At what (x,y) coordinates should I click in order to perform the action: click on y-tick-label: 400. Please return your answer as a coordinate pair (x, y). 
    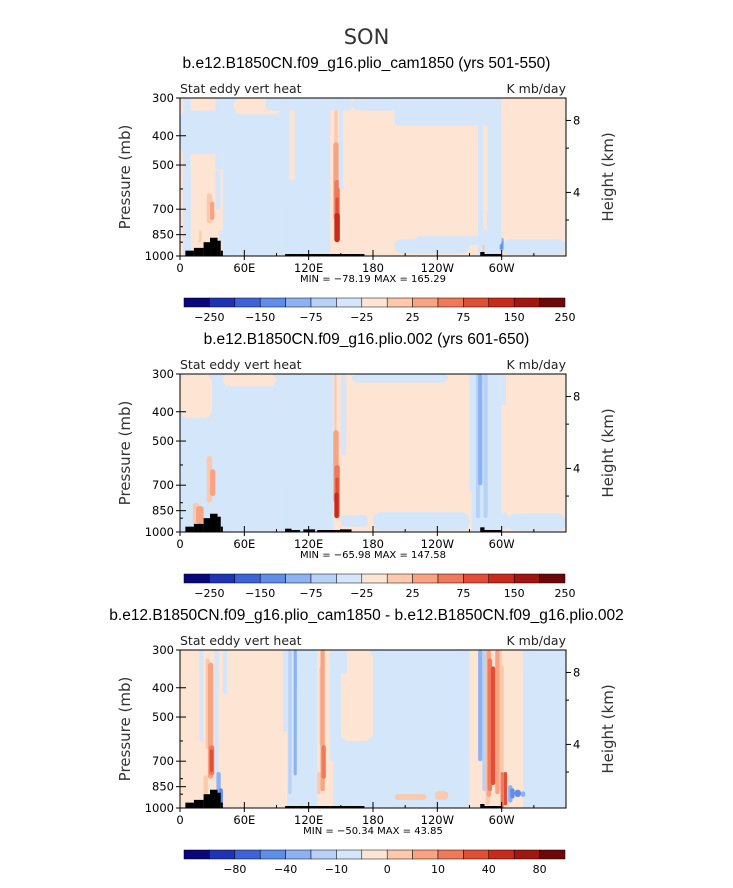
    Looking at the image, I should click on (163, 688).